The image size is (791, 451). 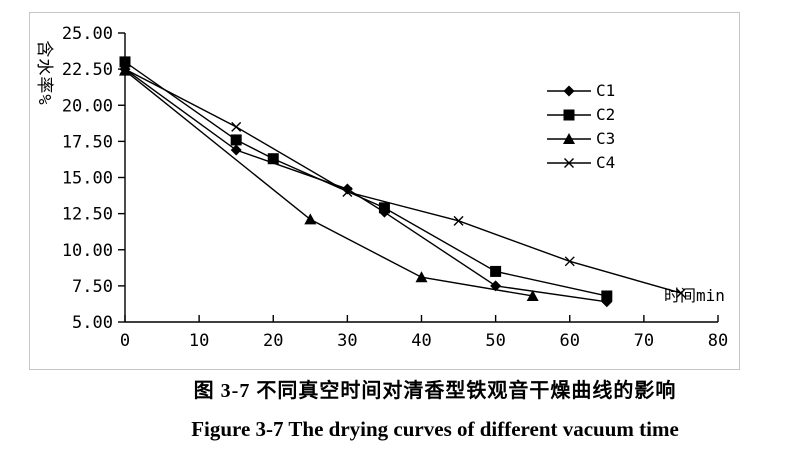 I want to click on legend-label: C4, so click(x=606, y=162).